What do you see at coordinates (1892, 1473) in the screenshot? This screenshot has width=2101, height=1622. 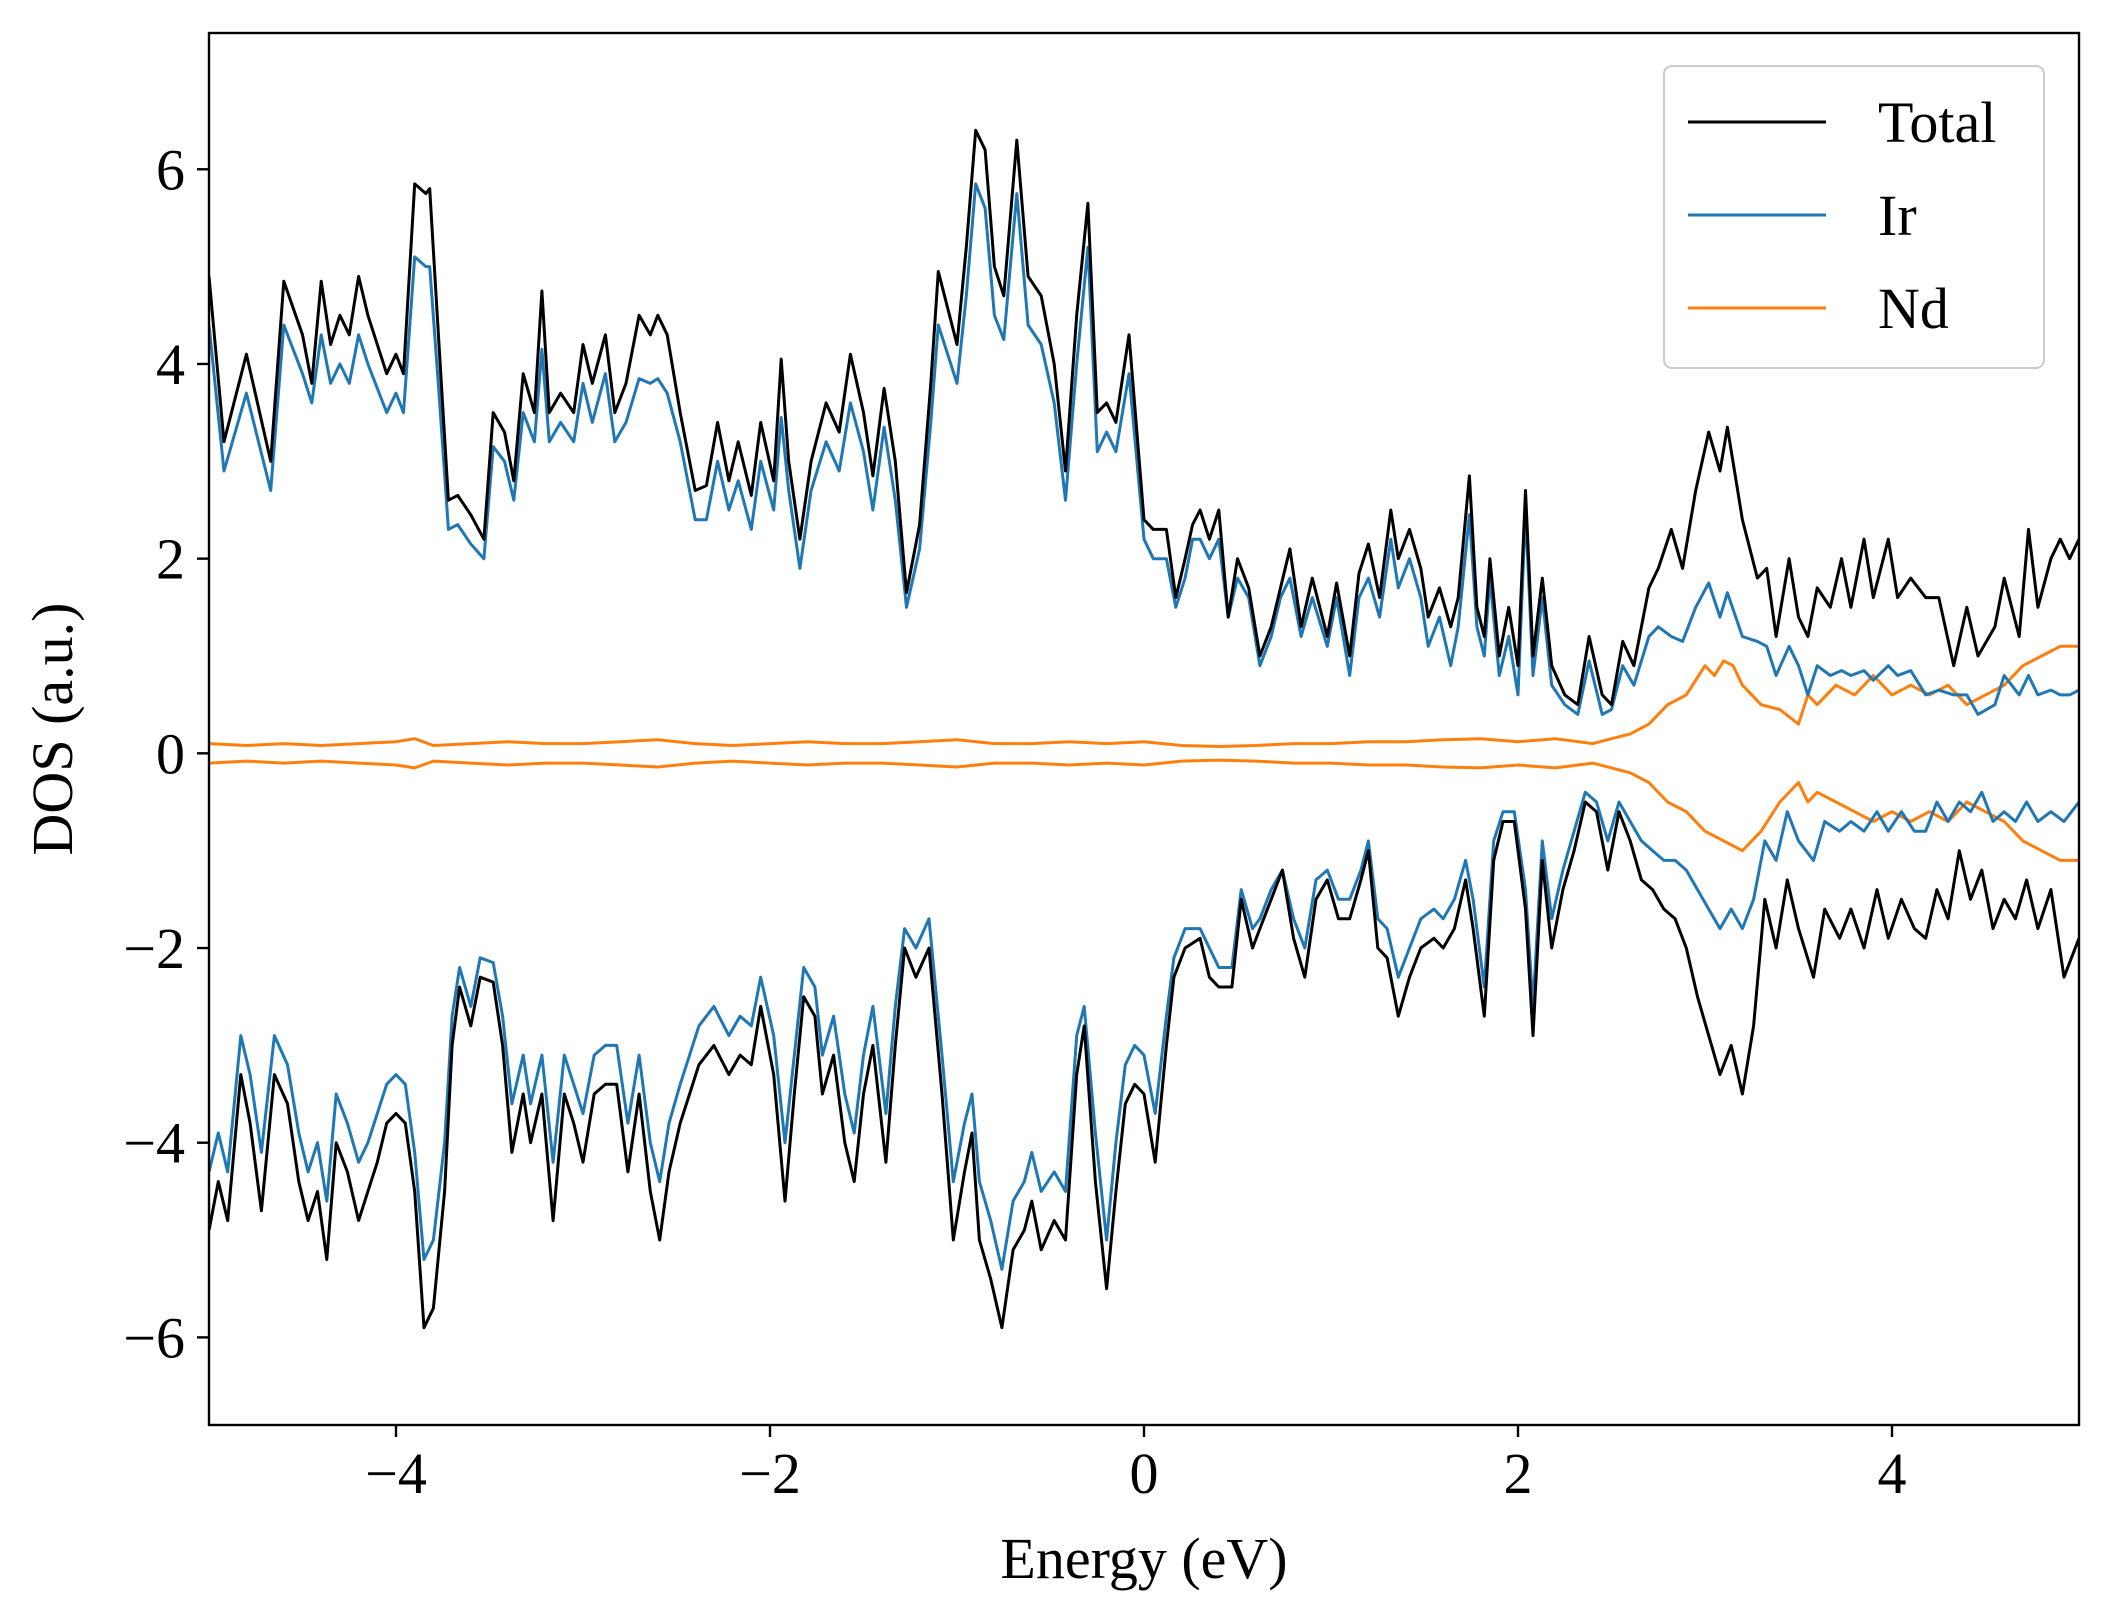 I see `x-tick-label: 4` at bounding box center [1892, 1473].